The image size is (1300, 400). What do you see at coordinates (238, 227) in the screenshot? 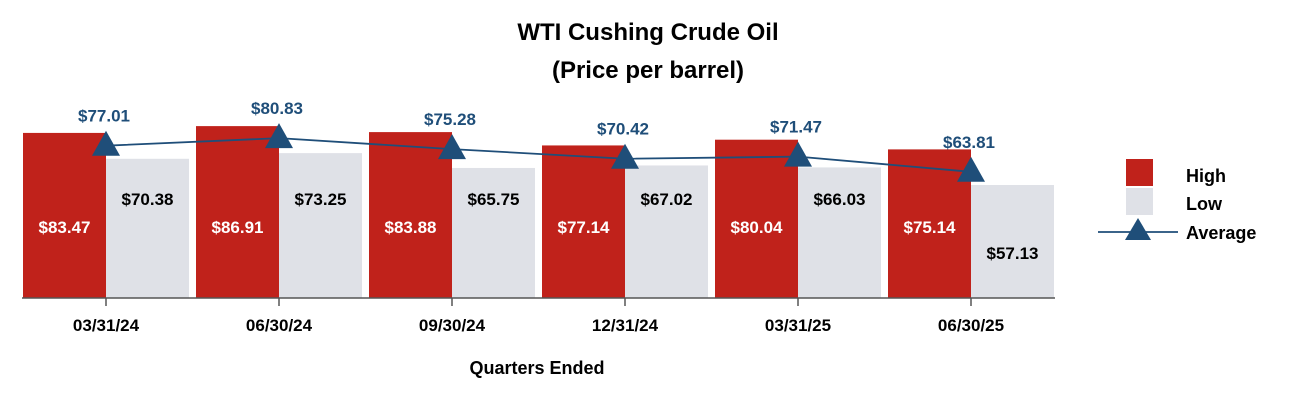
I see `bar-label-high: $86.91` at bounding box center [238, 227].